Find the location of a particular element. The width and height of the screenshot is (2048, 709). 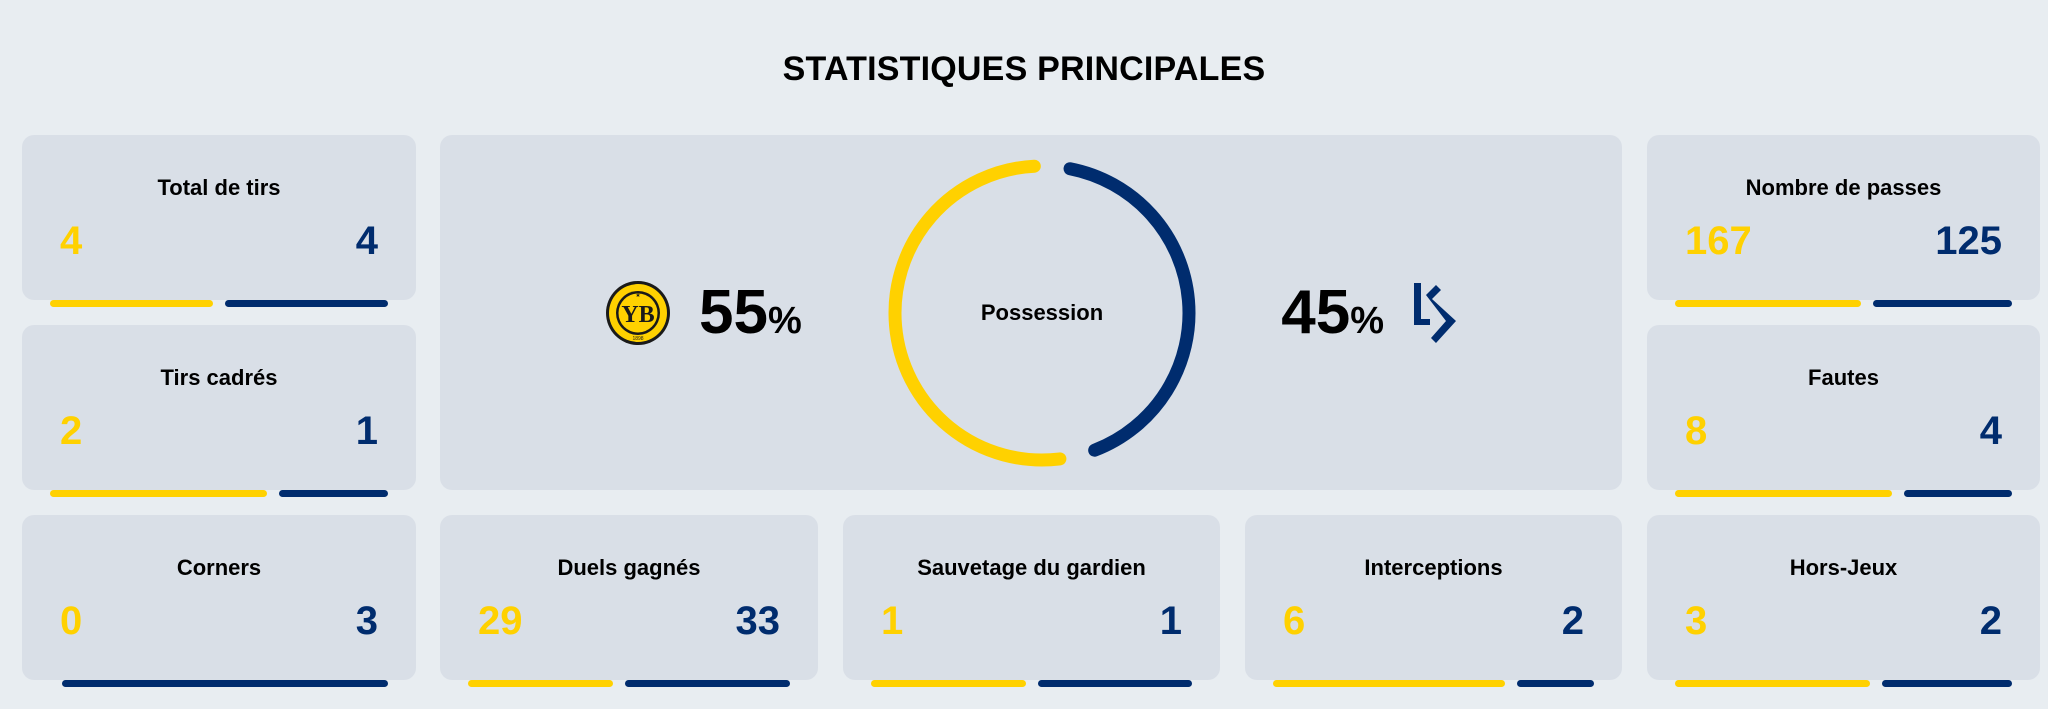

home-value: 6 is located at coordinates (1294, 621).